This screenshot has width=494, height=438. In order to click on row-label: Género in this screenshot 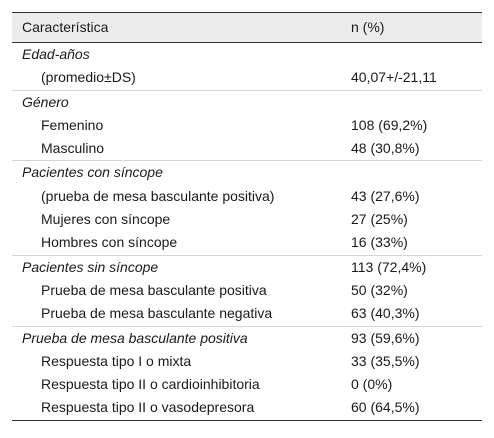, I will do `click(45, 101)`.